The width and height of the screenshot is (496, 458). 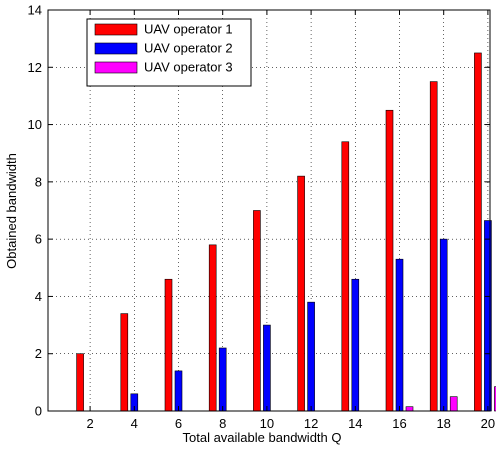 I want to click on y-tick-label: 8, so click(x=38, y=181).